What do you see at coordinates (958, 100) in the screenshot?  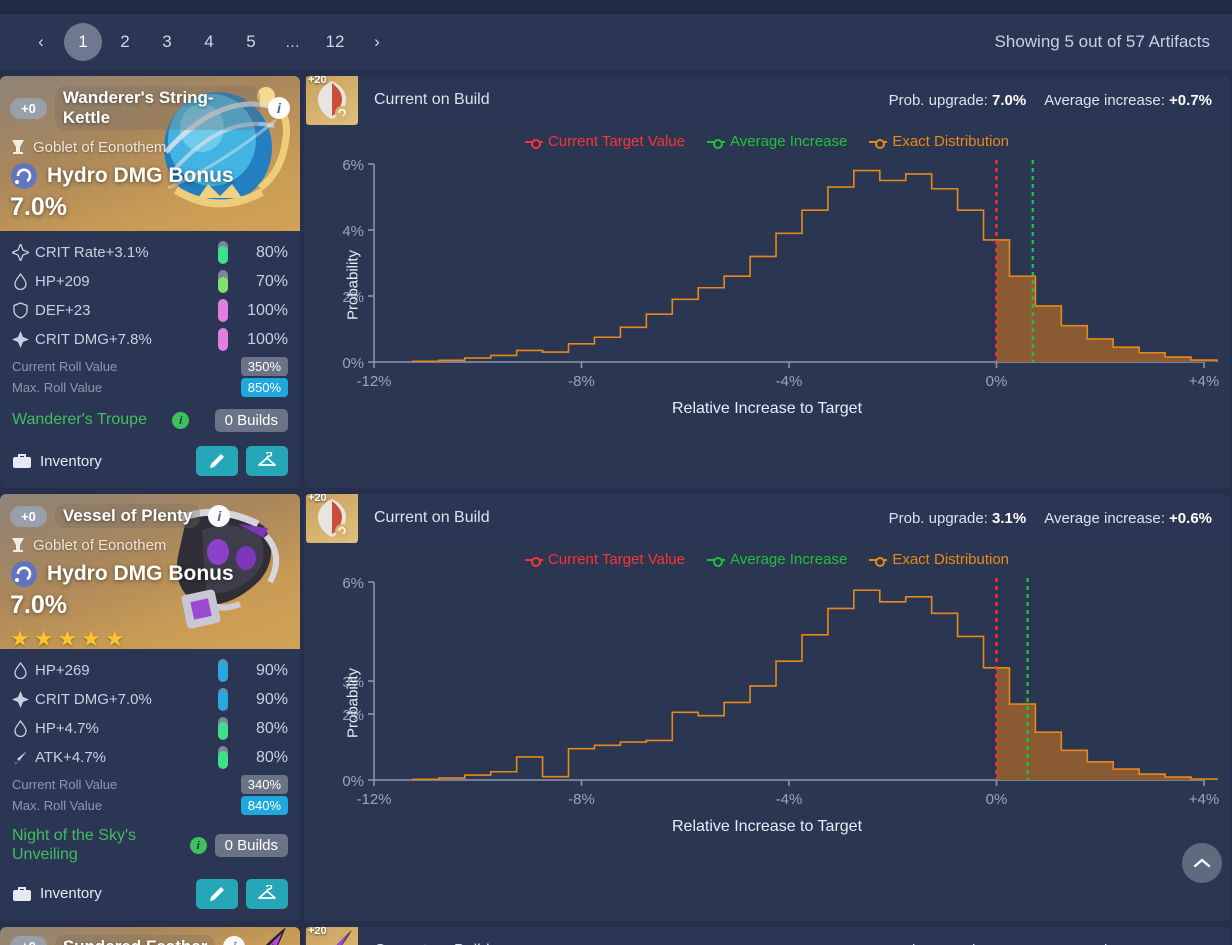 I see `prob-upgrade-stat: Prob. upgrade: 7.0%` at bounding box center [958, 100].